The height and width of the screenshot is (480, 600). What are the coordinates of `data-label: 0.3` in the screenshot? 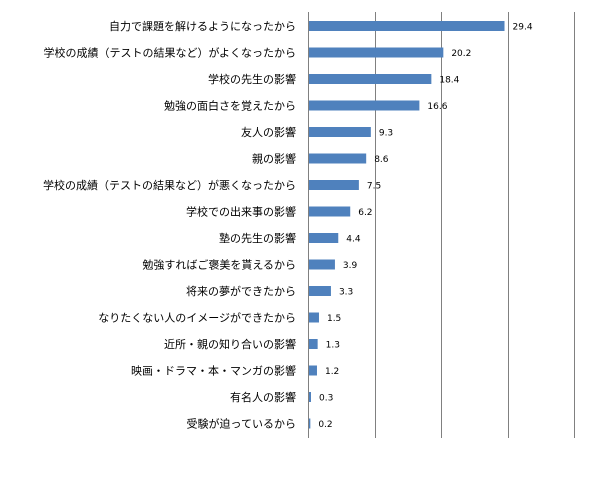 It's located at (326, 399).